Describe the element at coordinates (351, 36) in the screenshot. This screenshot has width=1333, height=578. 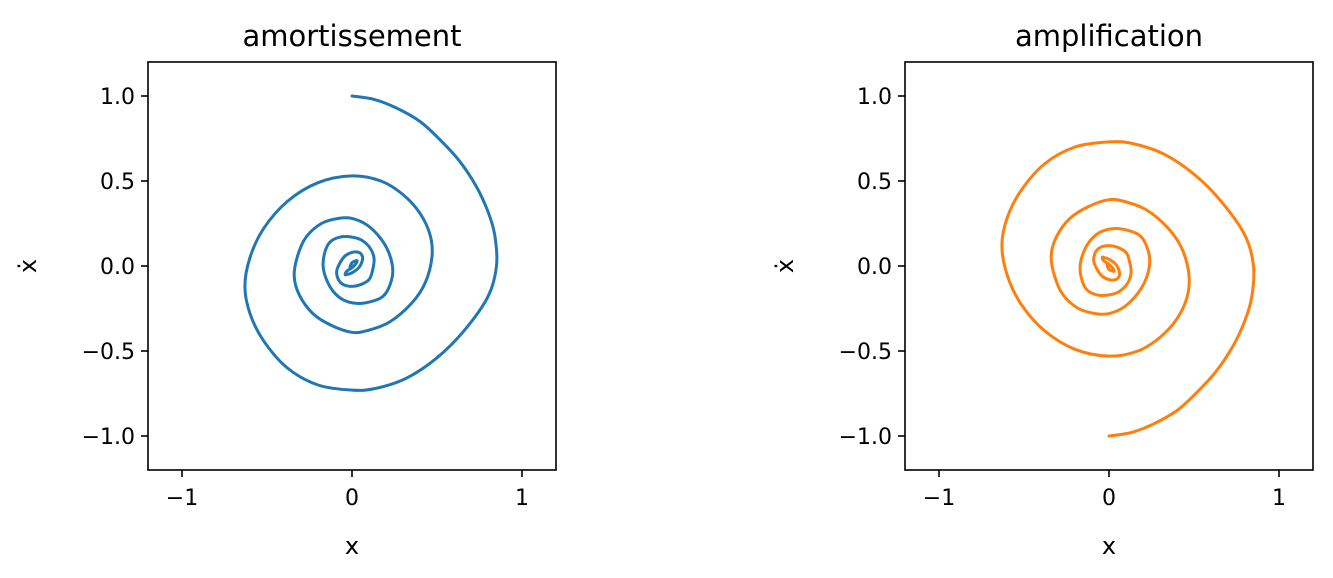
I see `chart-title: amortissement` at that location.